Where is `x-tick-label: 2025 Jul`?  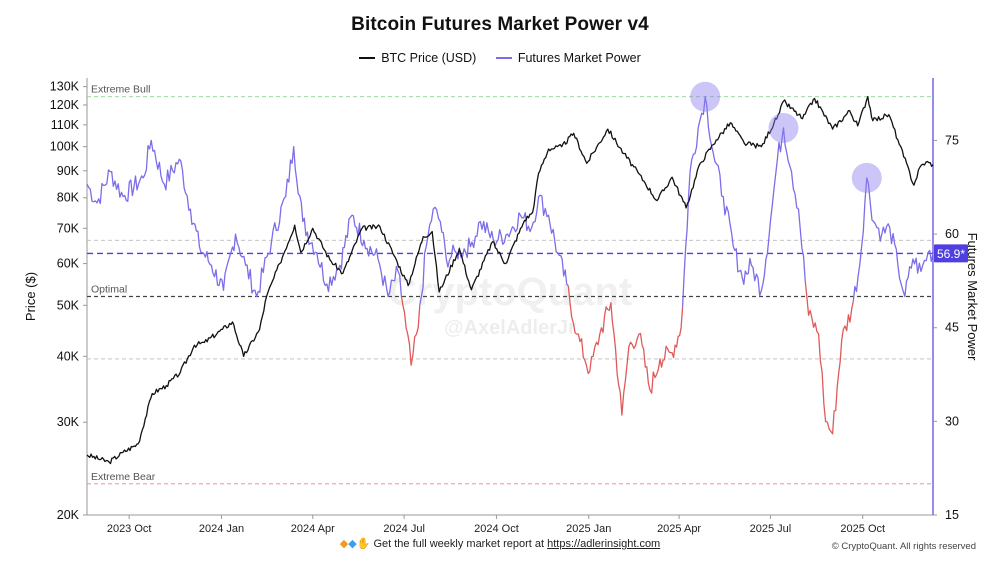 x-tick-label: 2025 Jul is located at coordinates (771, 529).